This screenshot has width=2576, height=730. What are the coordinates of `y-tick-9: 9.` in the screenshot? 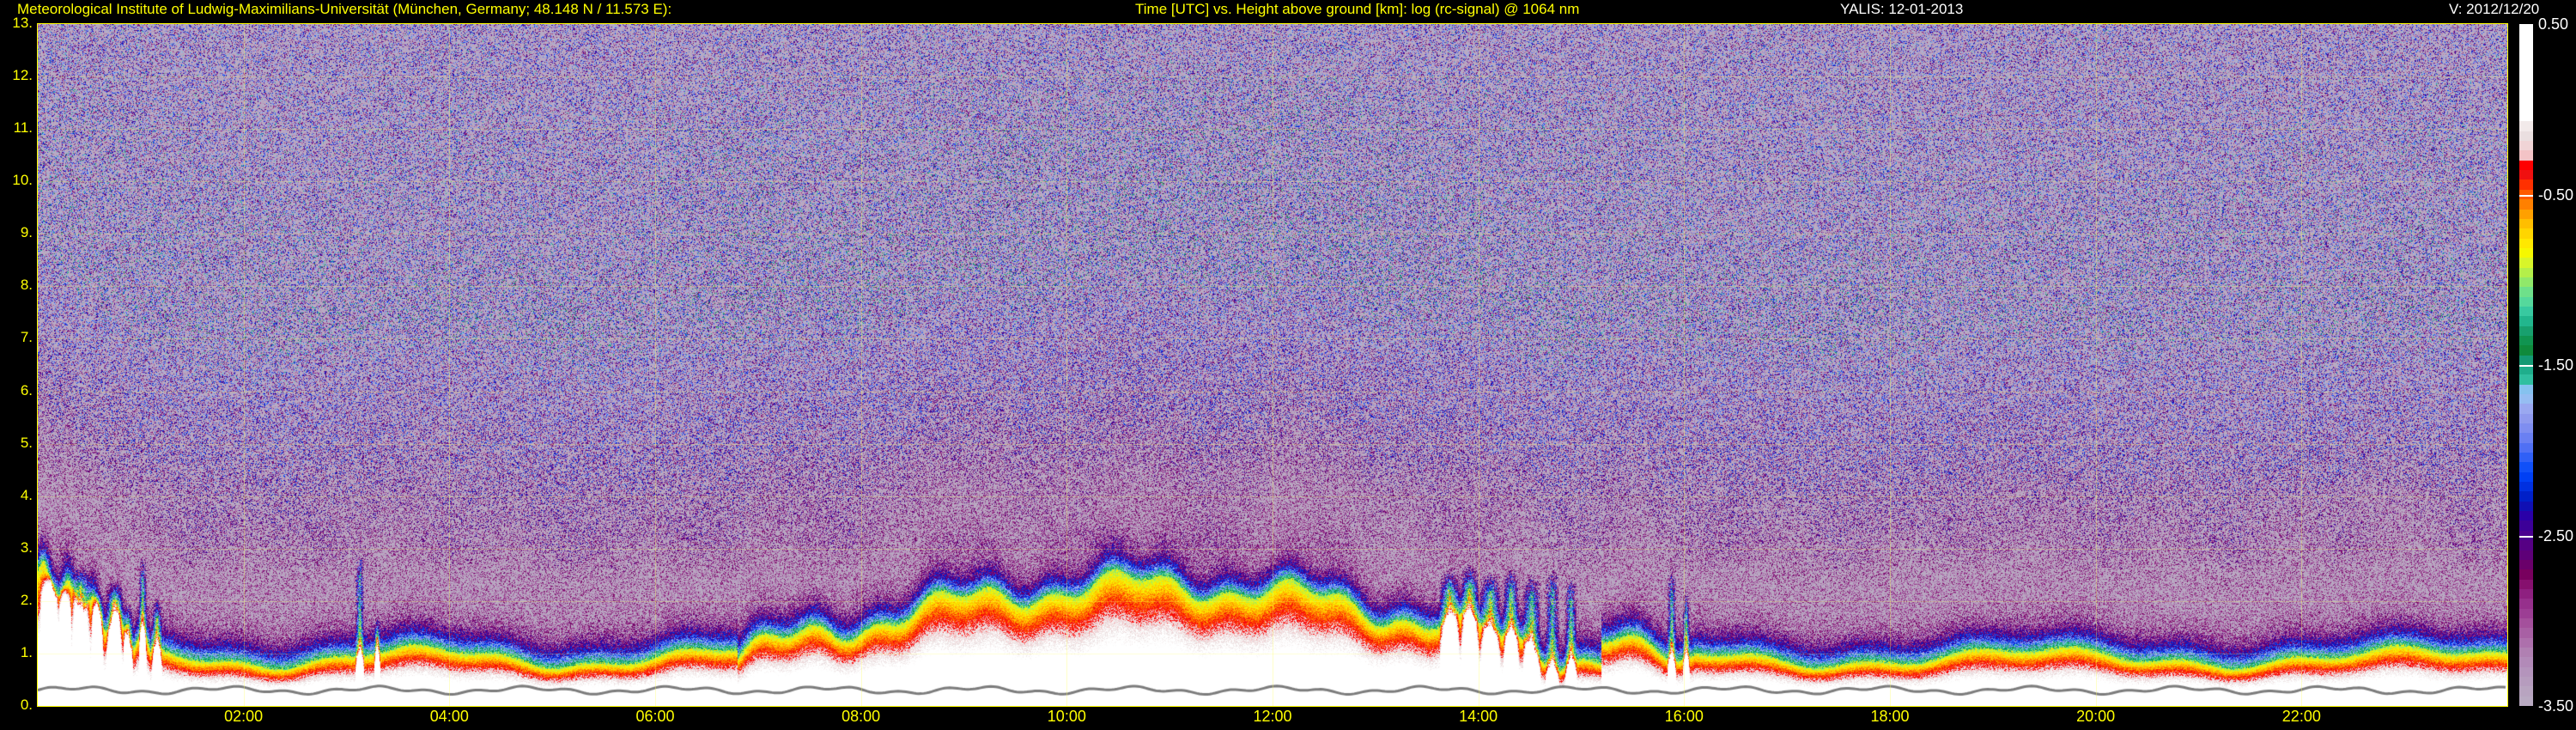 It's located at (27, 232).